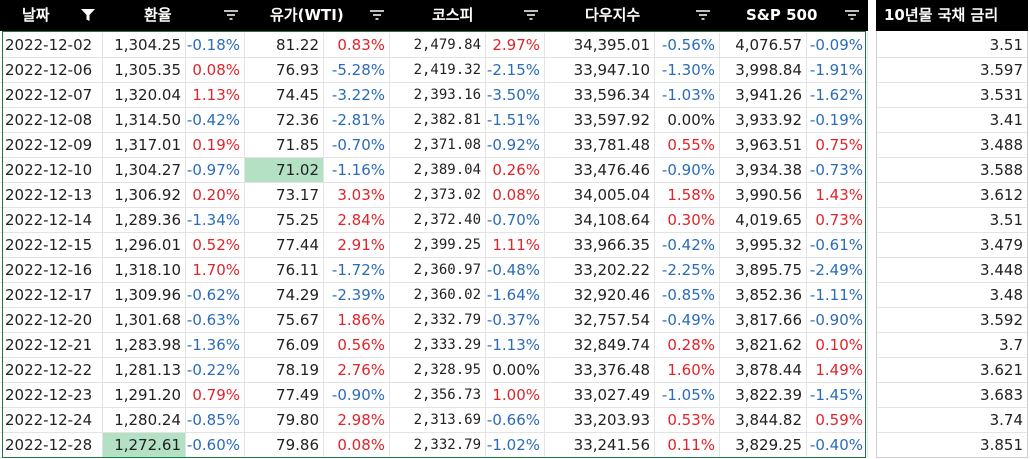  What do you see at coordinates (600, 370) in the screenshot?
I see `cell-dow: 33,376.48` at bounding box center [600, 370].